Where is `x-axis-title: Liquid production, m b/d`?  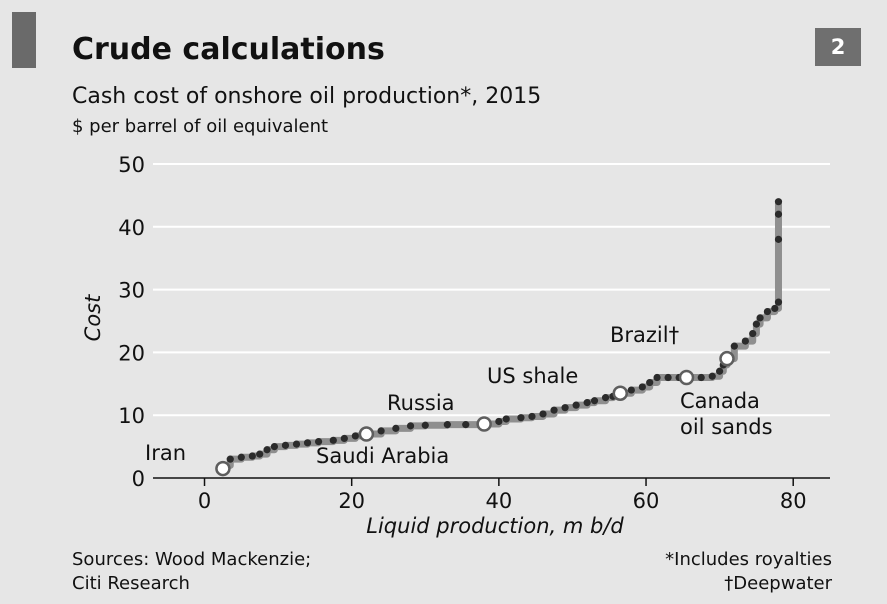 x-axis-title: Liquid production, m b/d is located at coordinates (495, 526).